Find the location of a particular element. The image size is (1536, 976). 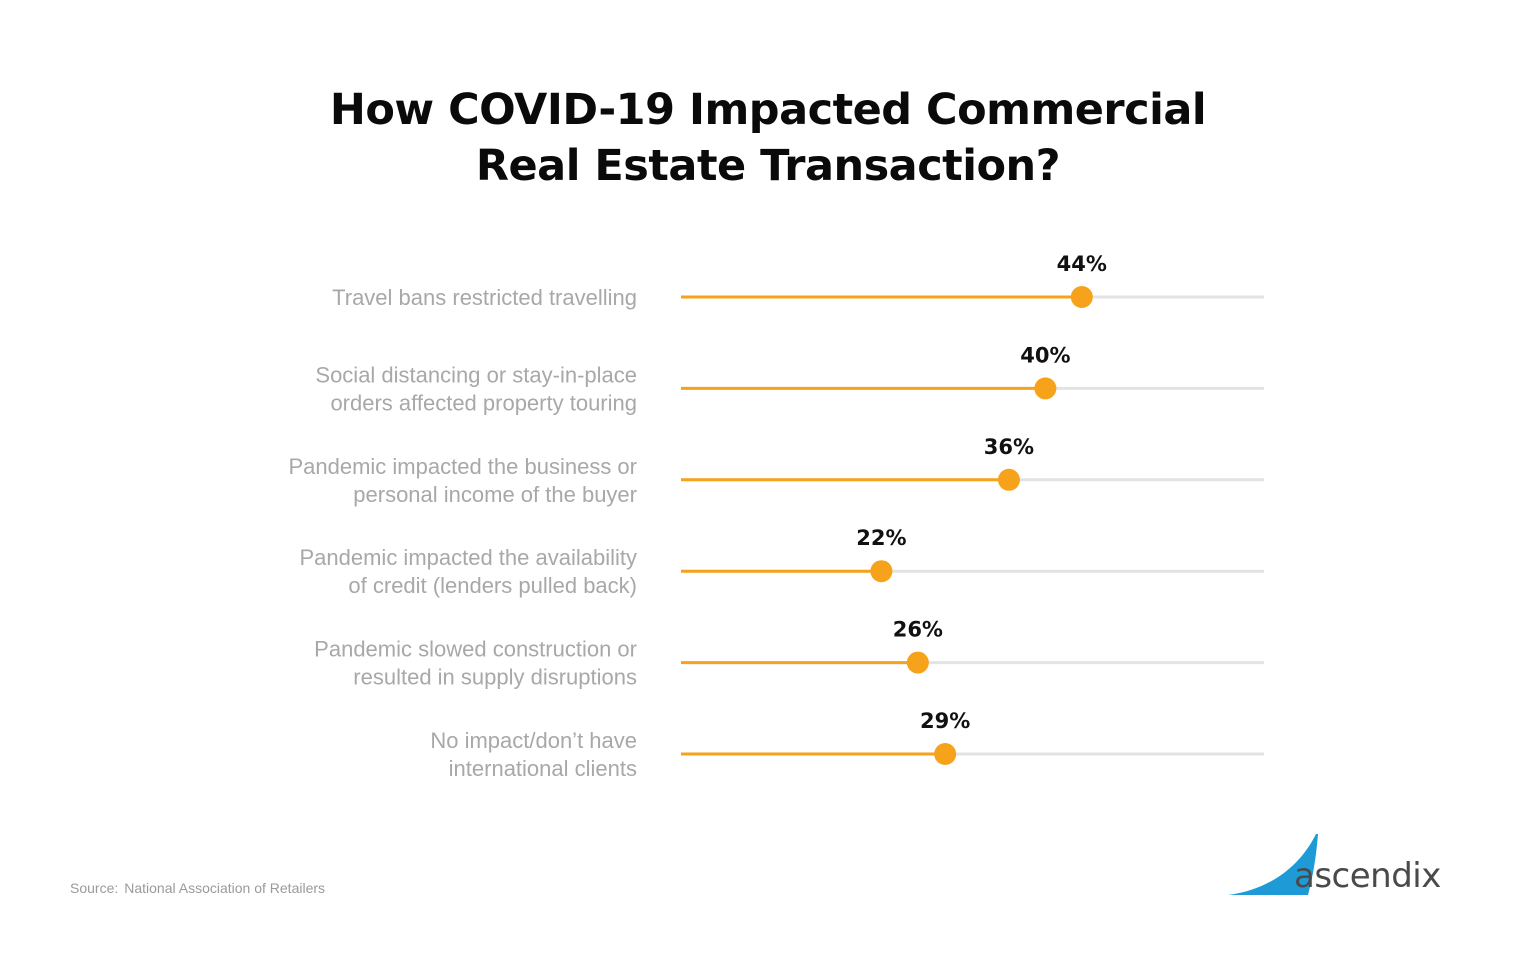

category-label: Pandemic impacted the availability is located at coordinates (468, 557).